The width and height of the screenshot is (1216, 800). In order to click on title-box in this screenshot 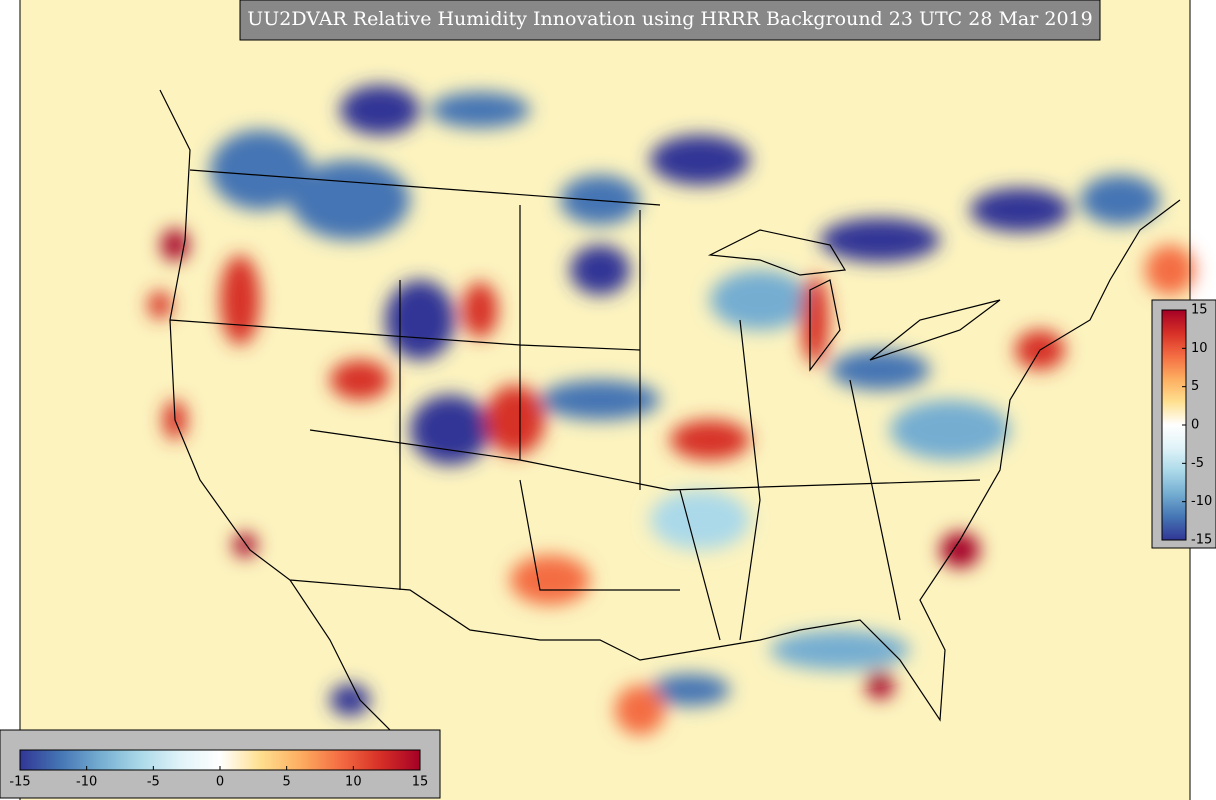, I will do `click(670, 20)`.